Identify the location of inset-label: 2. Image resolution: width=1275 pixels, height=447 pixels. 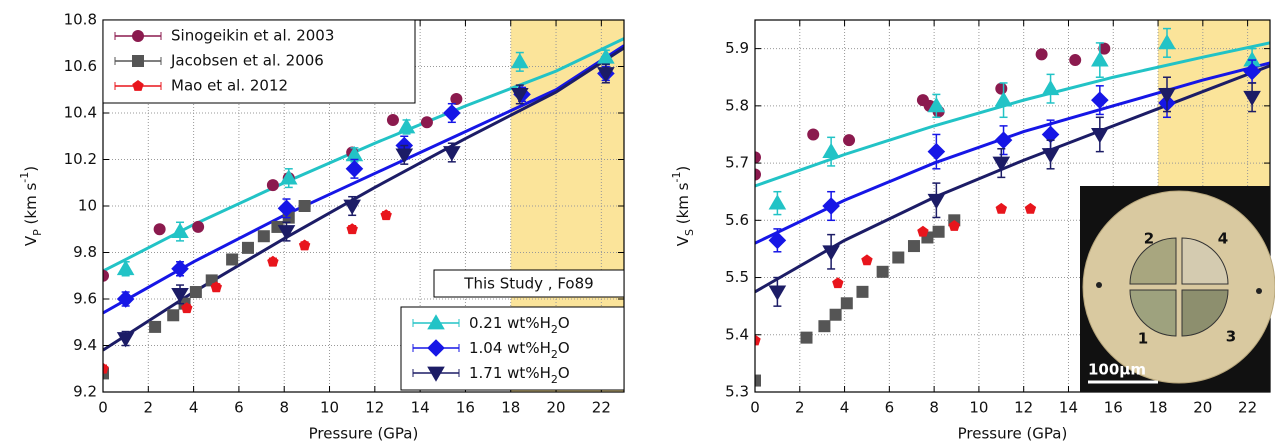
(1149, 239).